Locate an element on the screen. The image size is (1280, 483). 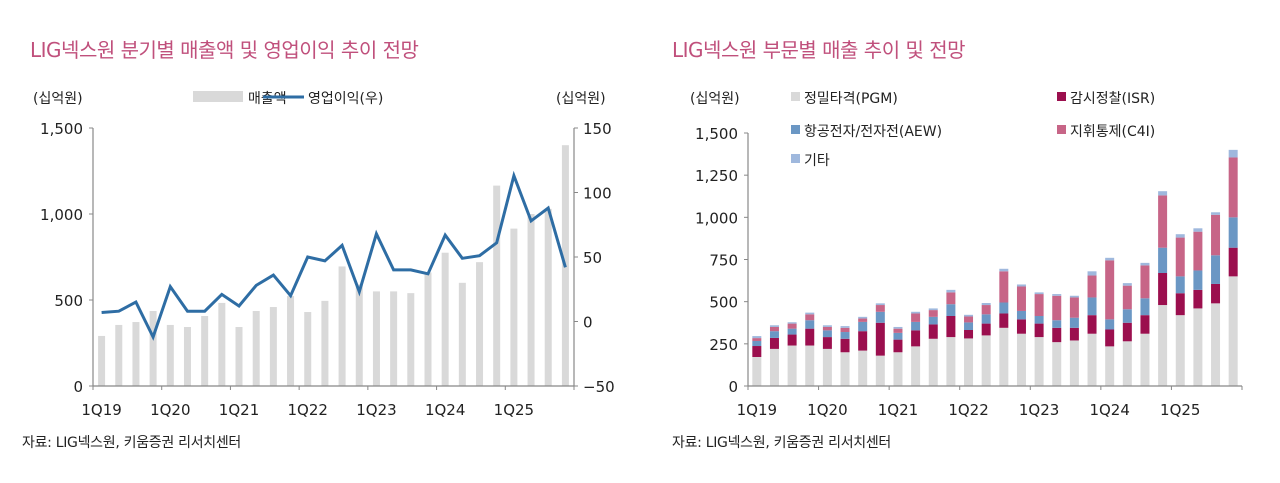
y-tick-label: 750 is located at coordinates (723, 261).